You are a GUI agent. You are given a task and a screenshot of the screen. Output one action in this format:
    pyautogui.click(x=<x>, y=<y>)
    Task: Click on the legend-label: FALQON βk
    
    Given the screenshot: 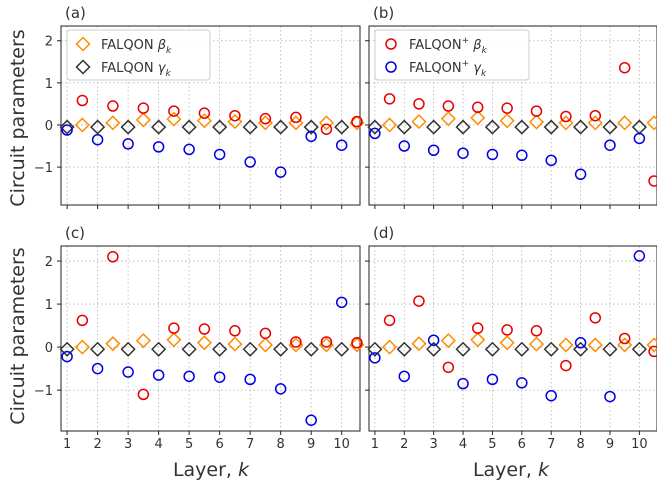 What is the action you would take?
    pyautogui.click(x=136, y=47)
    